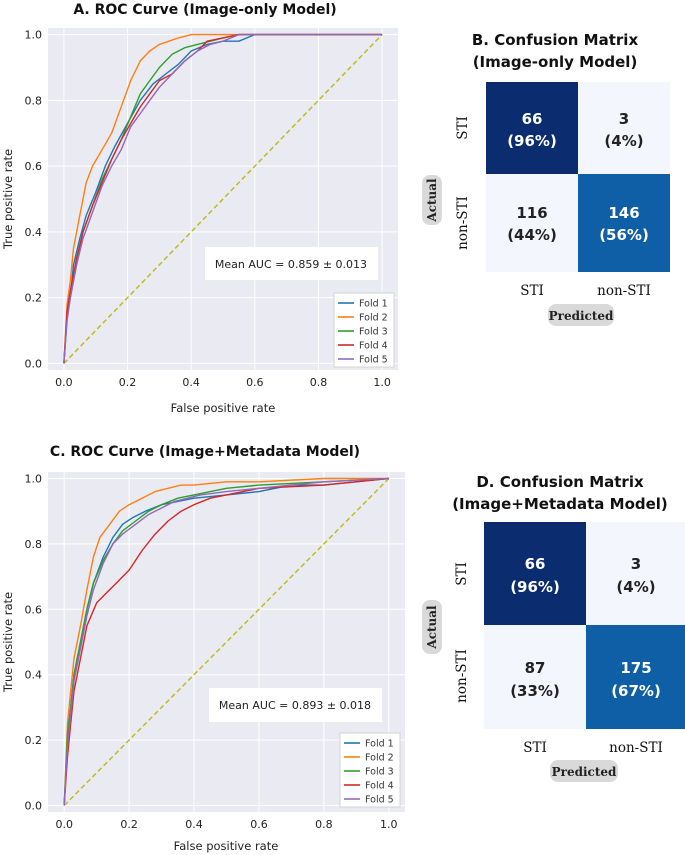  I want to click on cm-ylabel-badge, so click(432, 200).